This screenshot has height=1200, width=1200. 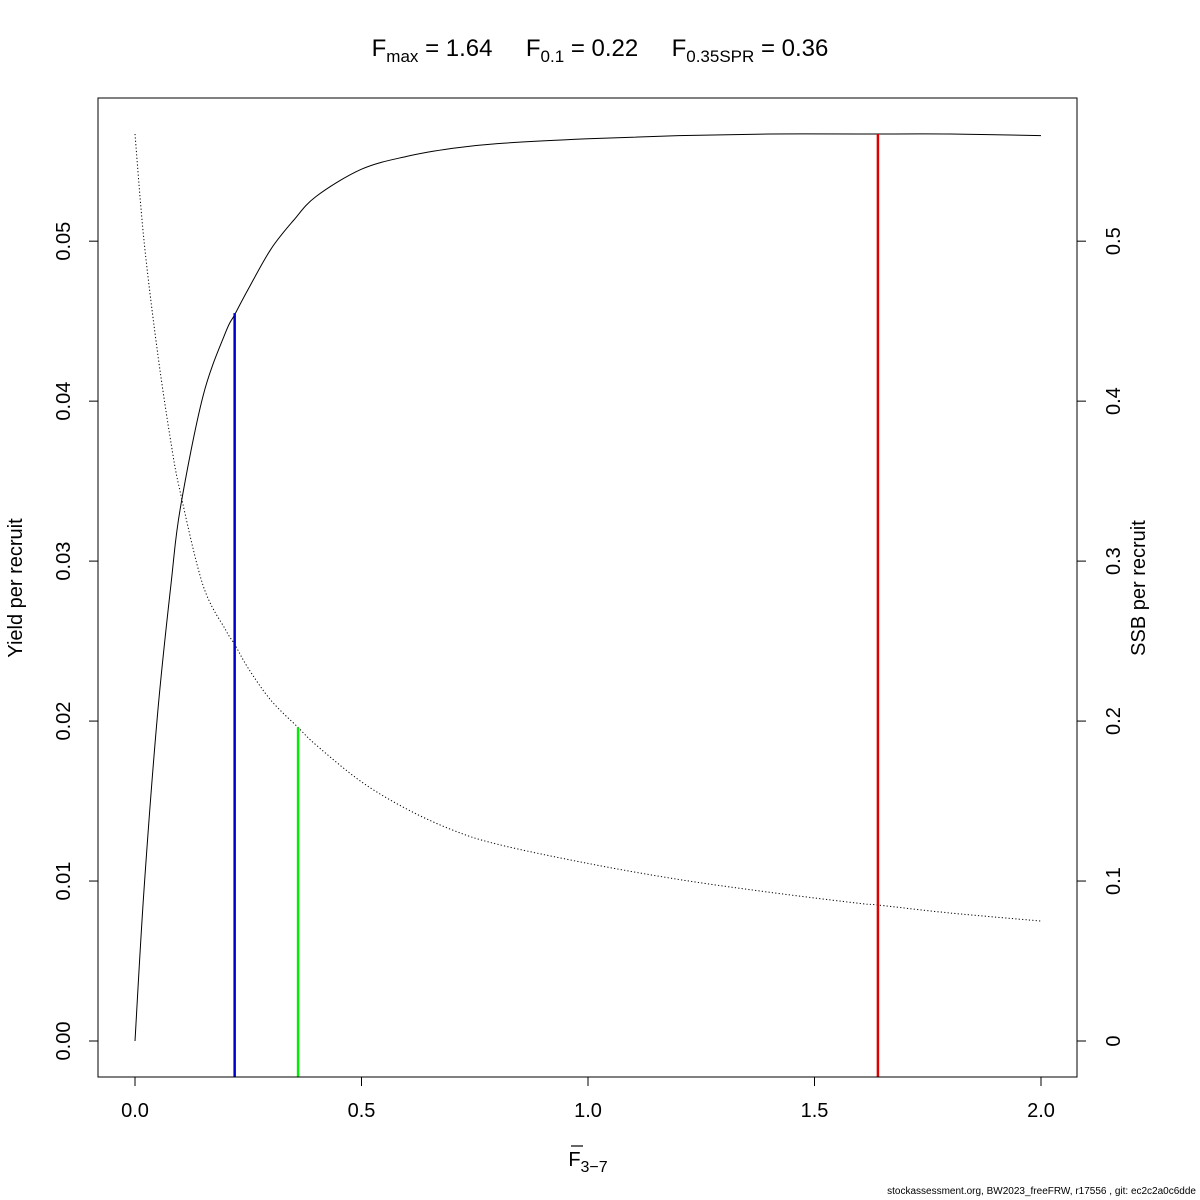 I want to click on y-tick-label: 0.05, so click(x=64, y=241).